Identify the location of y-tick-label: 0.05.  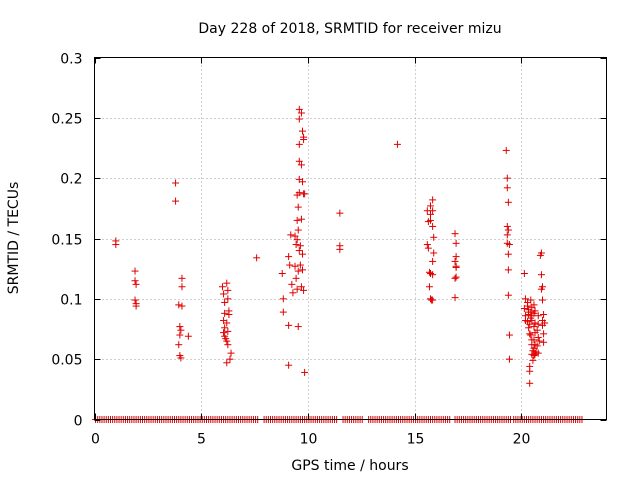
(66, 361).